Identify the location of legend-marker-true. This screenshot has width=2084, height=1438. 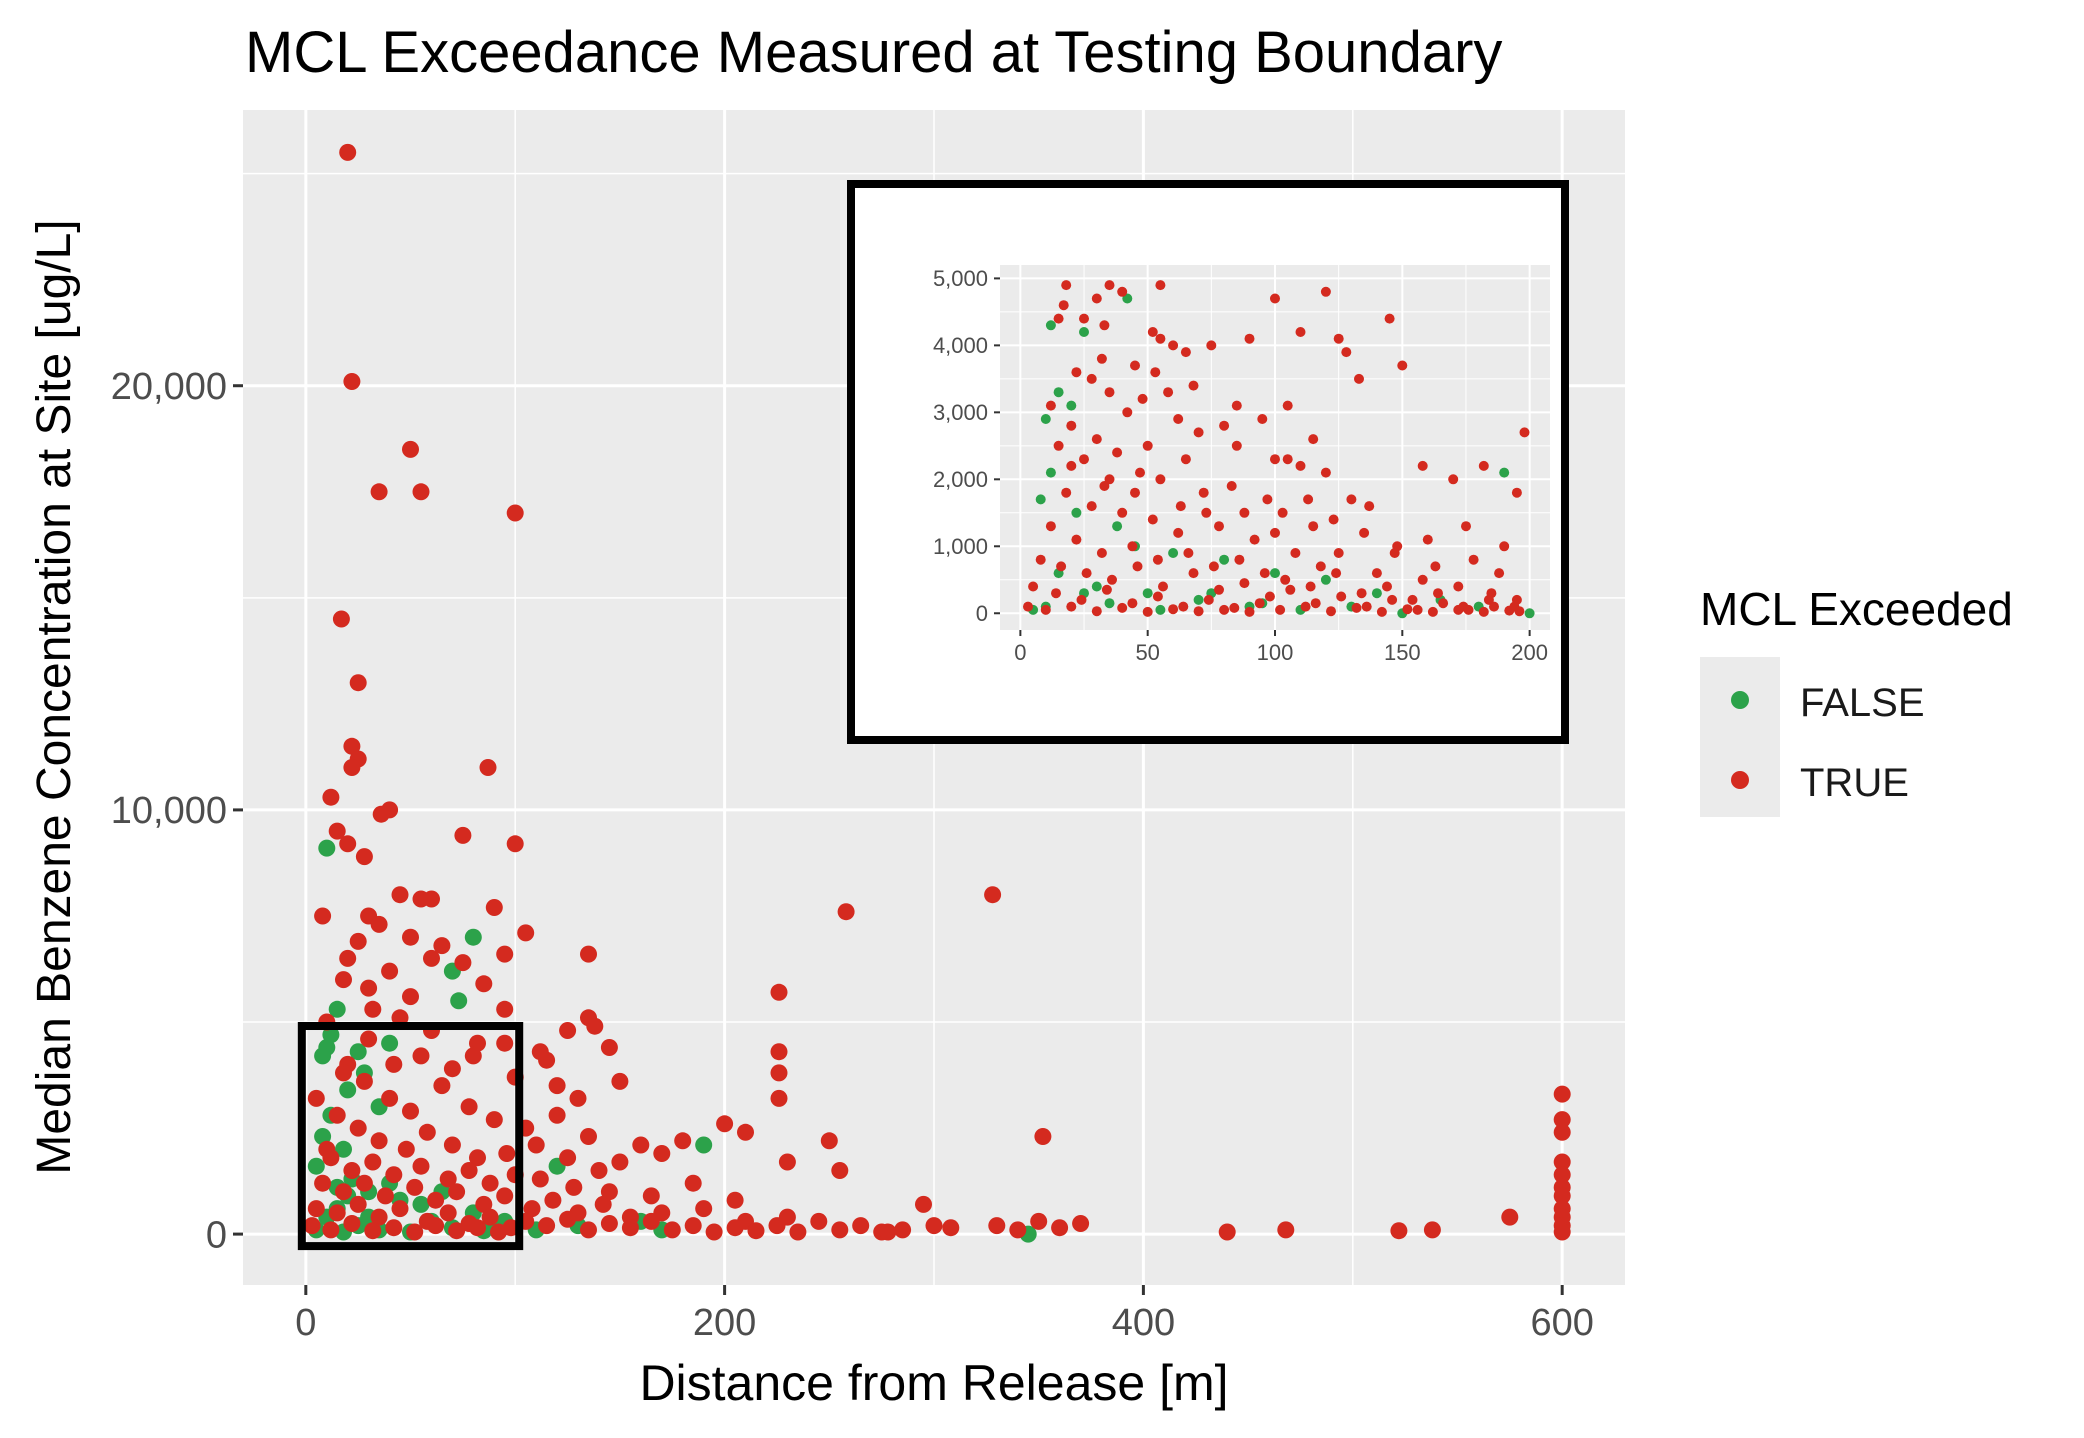
(1740, 780).